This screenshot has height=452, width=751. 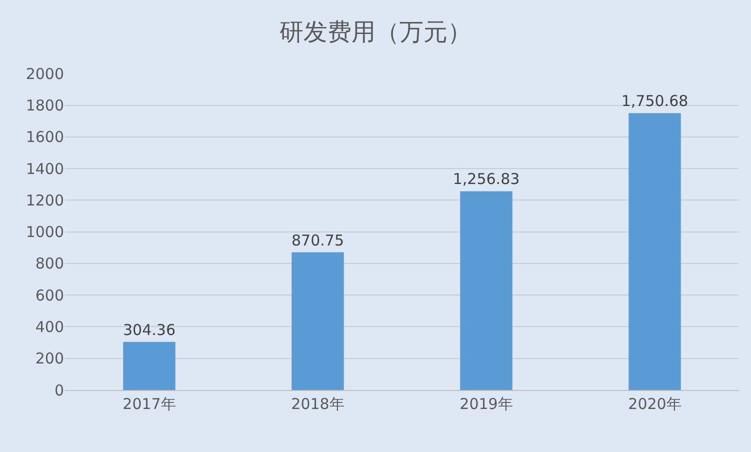 What do you see at coordinates (655, 404) in the screenshot?
I see `x-tick-label: 2020年` at bounding box center [655, 404].